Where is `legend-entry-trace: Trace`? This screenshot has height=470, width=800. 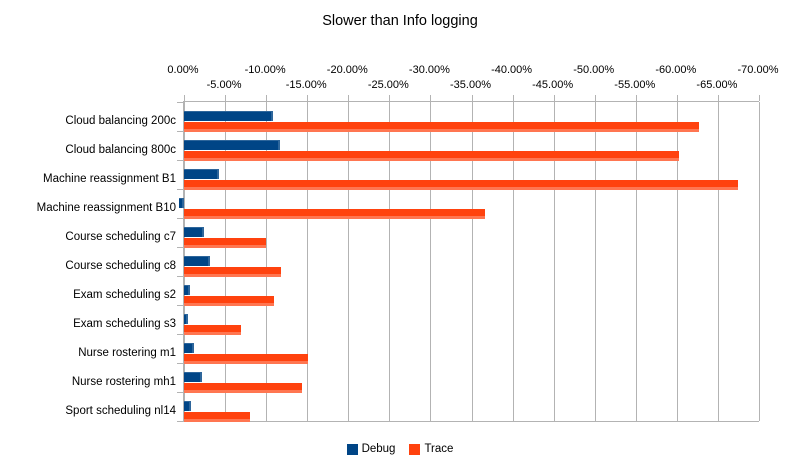
legend-entry-trace: Trace is located at coordinates (431, 449).